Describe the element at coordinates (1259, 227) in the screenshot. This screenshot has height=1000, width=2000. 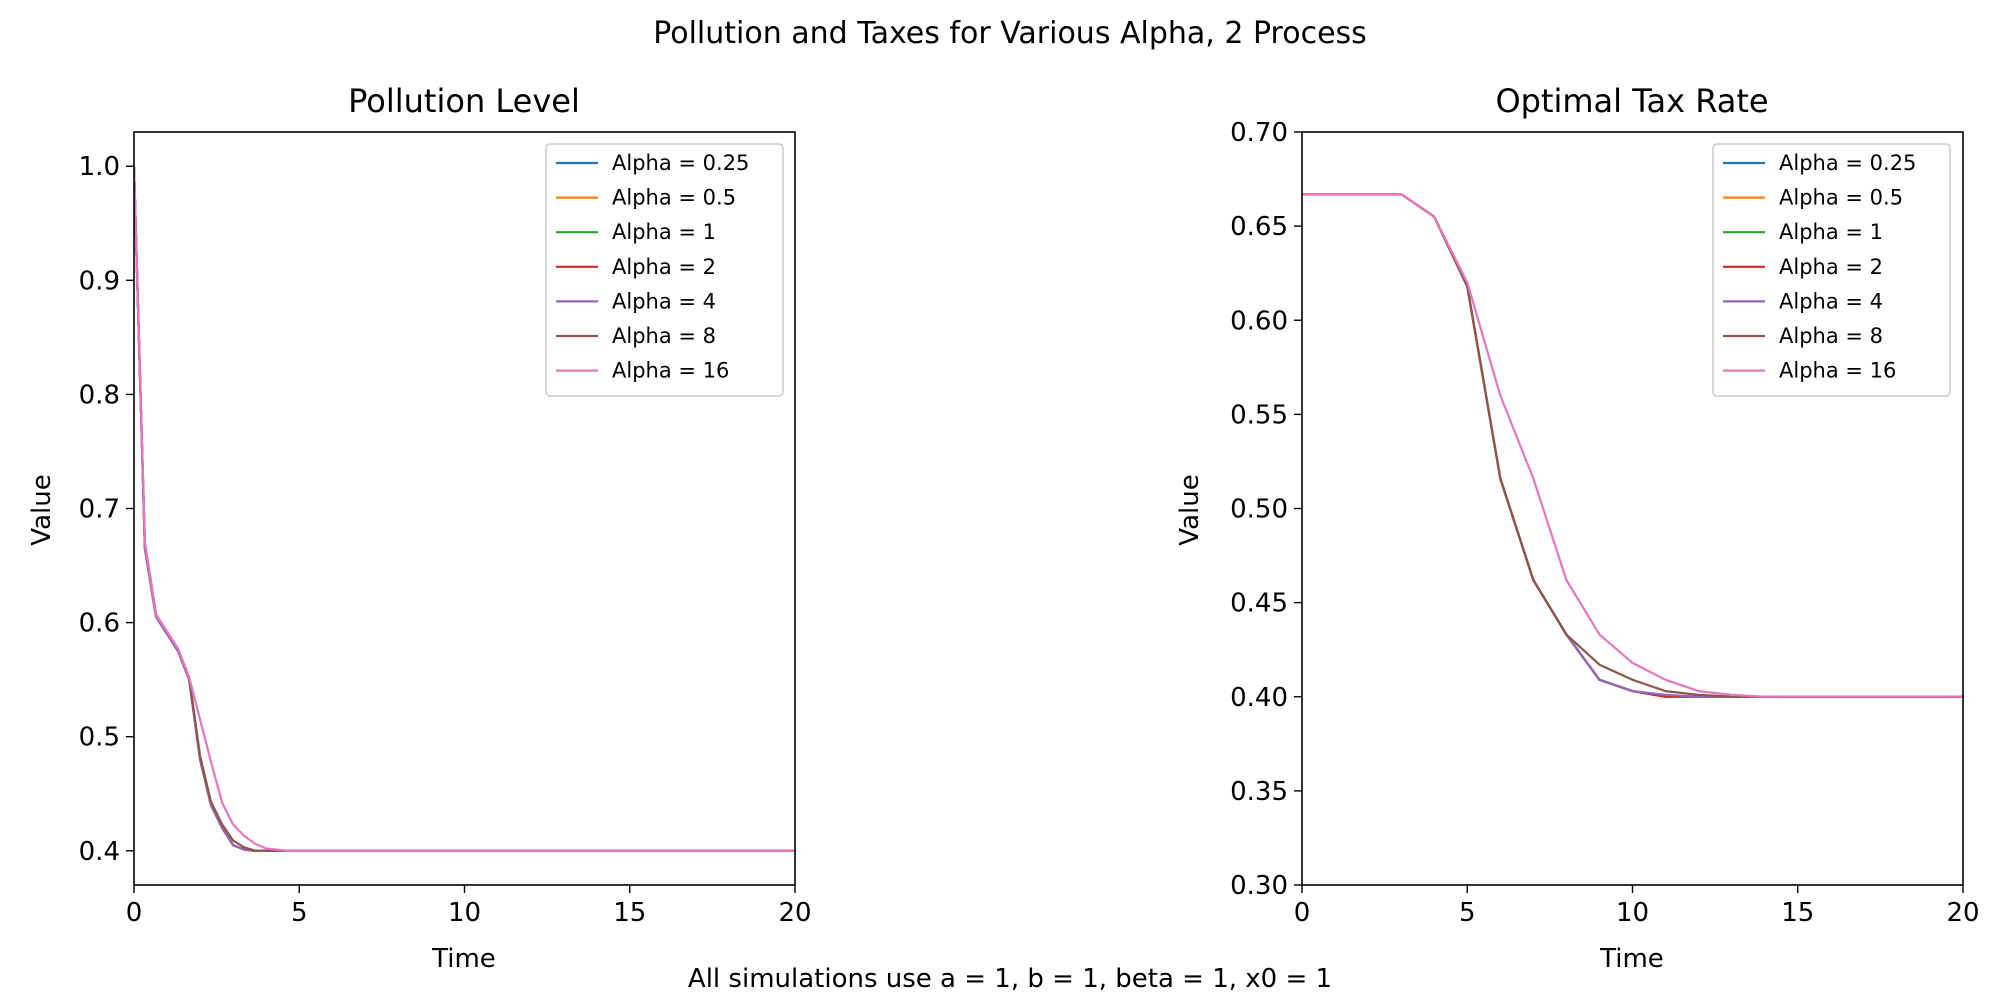
I see `y-tick-label: 0.65` at that location.